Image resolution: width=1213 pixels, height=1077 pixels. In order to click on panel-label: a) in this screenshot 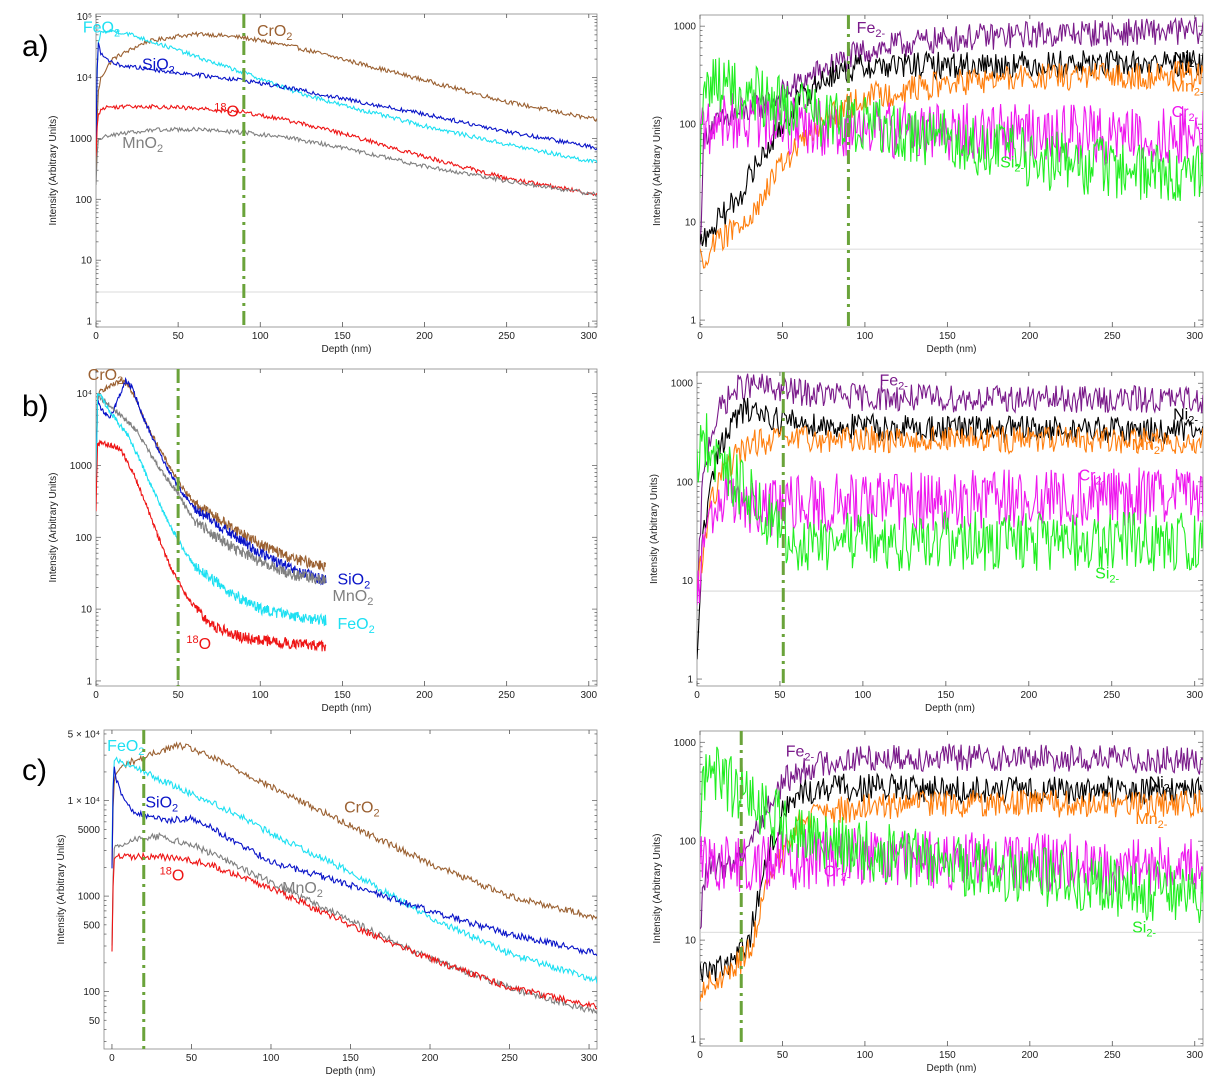, I will do `click(35, 46)`.